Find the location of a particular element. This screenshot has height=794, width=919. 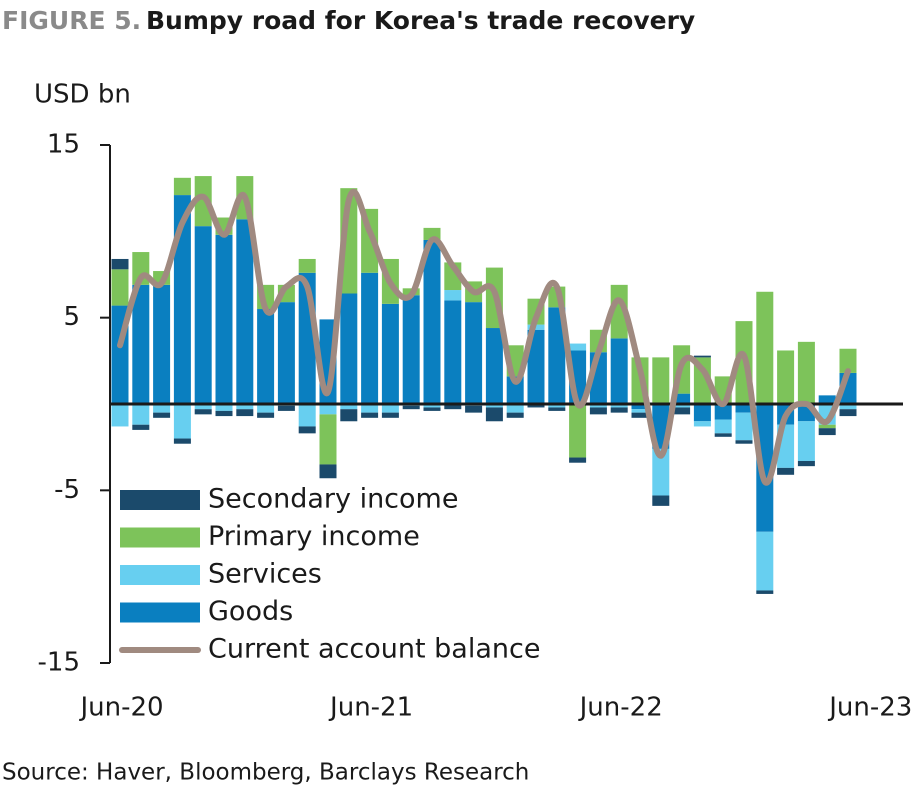

y-tick-label: 5 is located at coordinates (71, 317).